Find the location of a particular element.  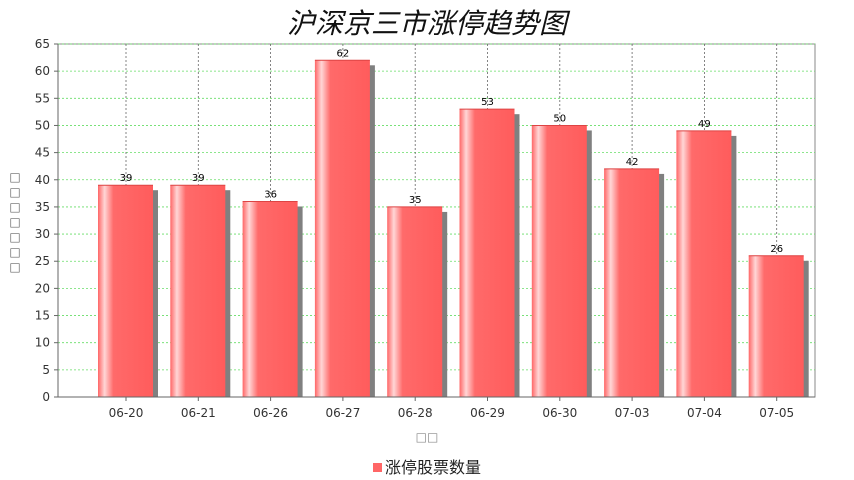

y-tick-label: 40 is located at coordinates (42, 180).